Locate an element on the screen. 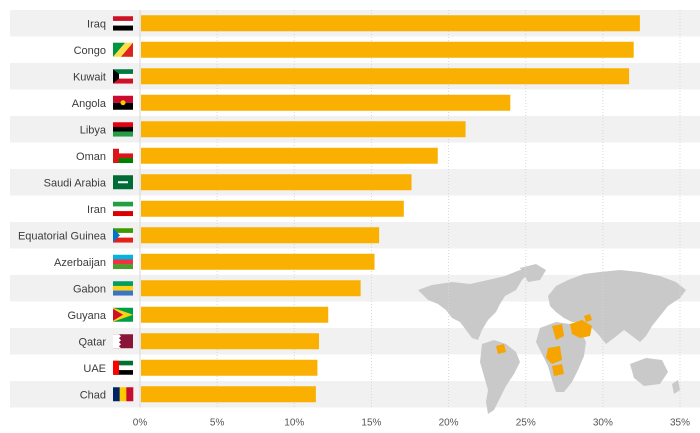  category-label: Oman is located at coordinates (91, 157).